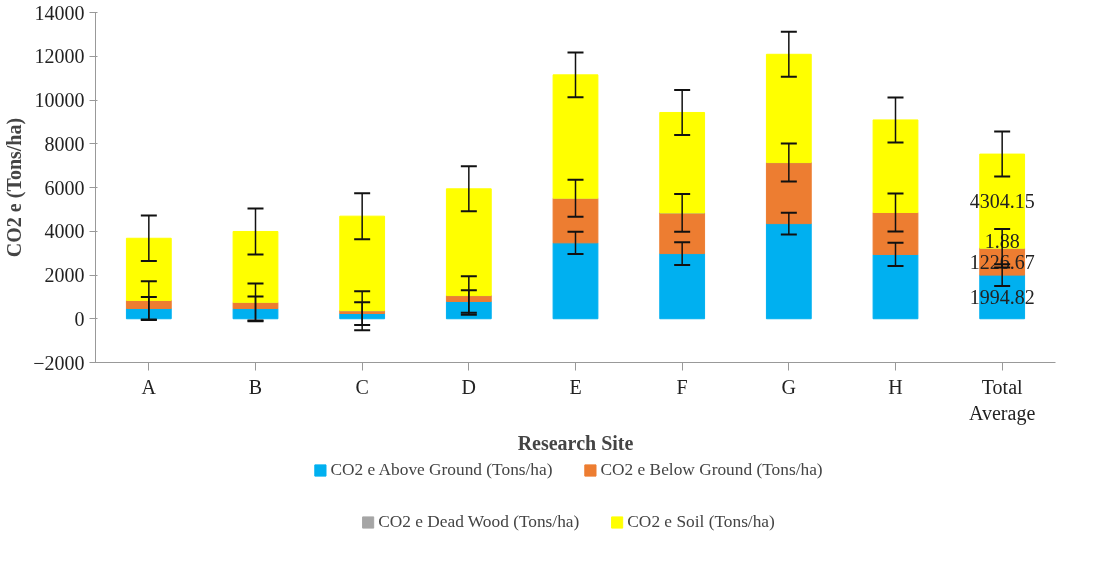 The image size is (1096, 583). What do you see at coordinates (59, 56) in the screenshot?
I see `y-tick-label: 12000` at bounding box center [59, 56].